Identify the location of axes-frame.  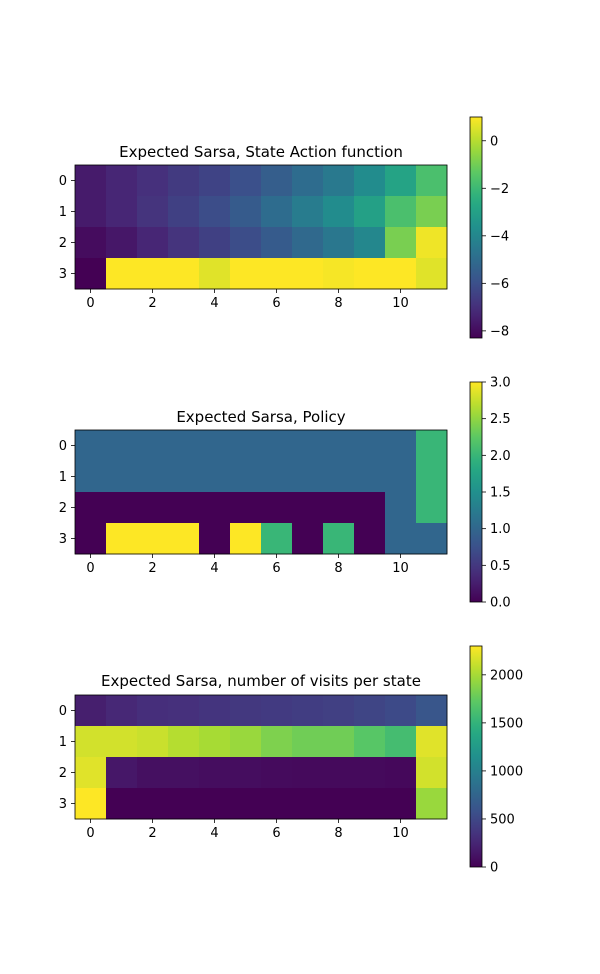
(261, 227).